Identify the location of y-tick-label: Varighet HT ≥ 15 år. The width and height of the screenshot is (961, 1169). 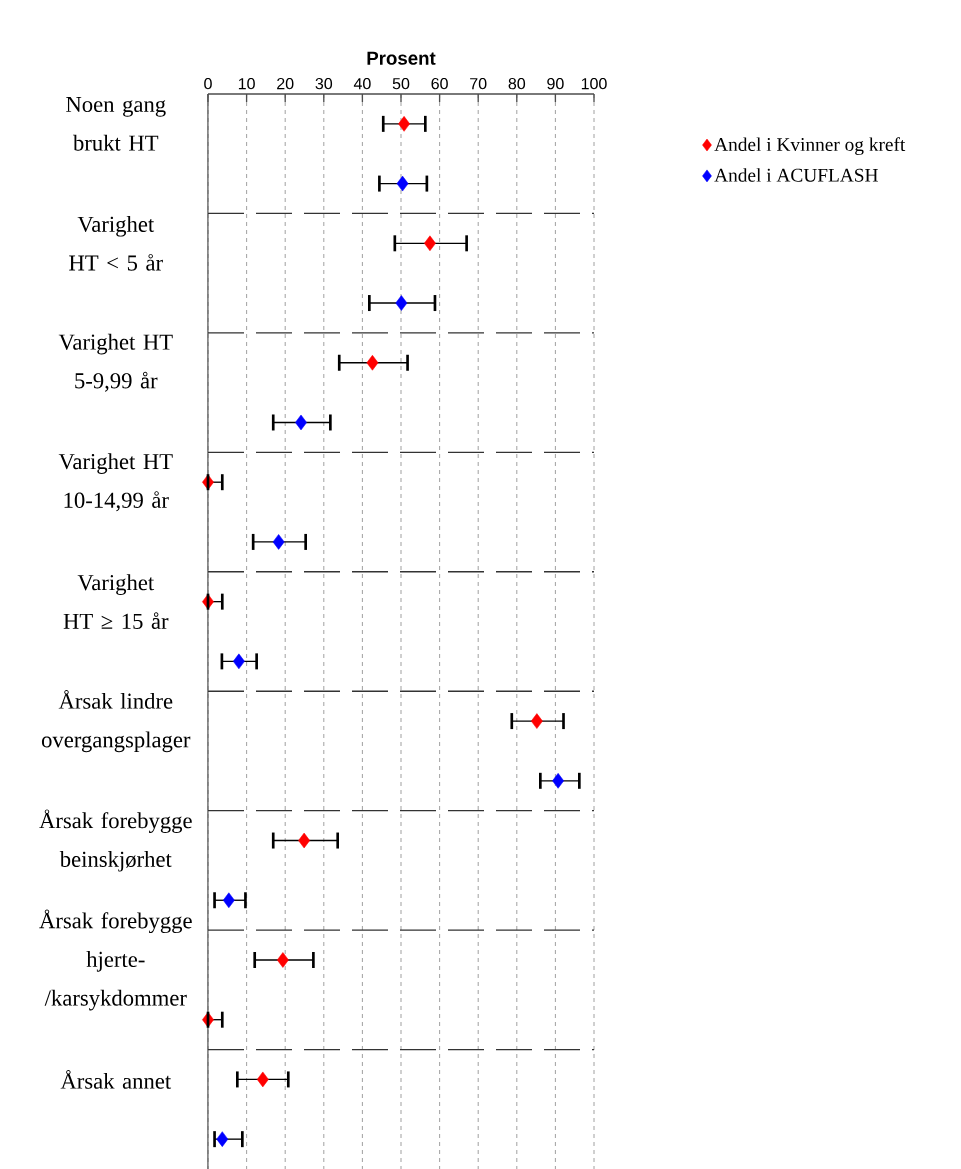
(116, 601).